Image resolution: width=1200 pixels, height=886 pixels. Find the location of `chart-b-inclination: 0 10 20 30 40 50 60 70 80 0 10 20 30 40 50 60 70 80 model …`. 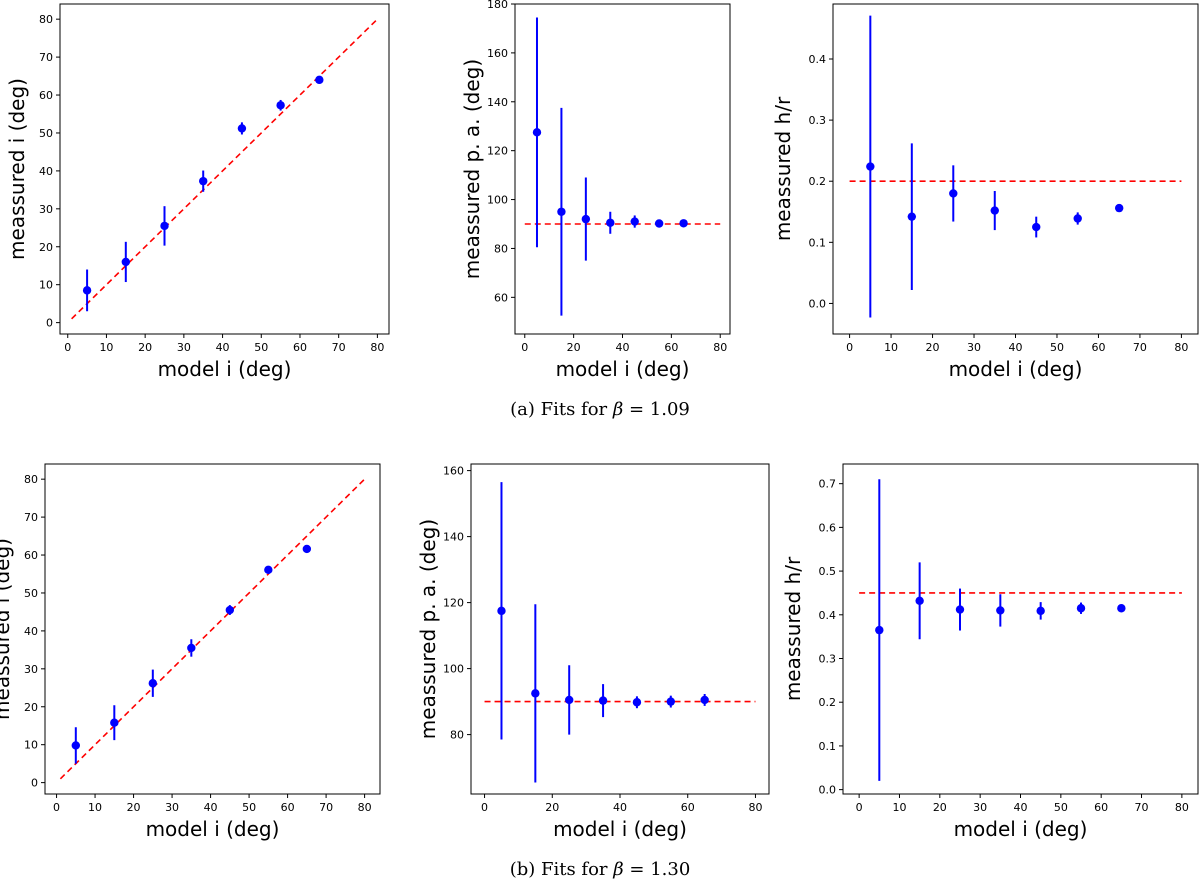

chart-b-inclination: 0 10 20 30 40 50 60 70 80 0 10 20 30 40 50 60 70 80 model … is located at coordinates (190, 652).